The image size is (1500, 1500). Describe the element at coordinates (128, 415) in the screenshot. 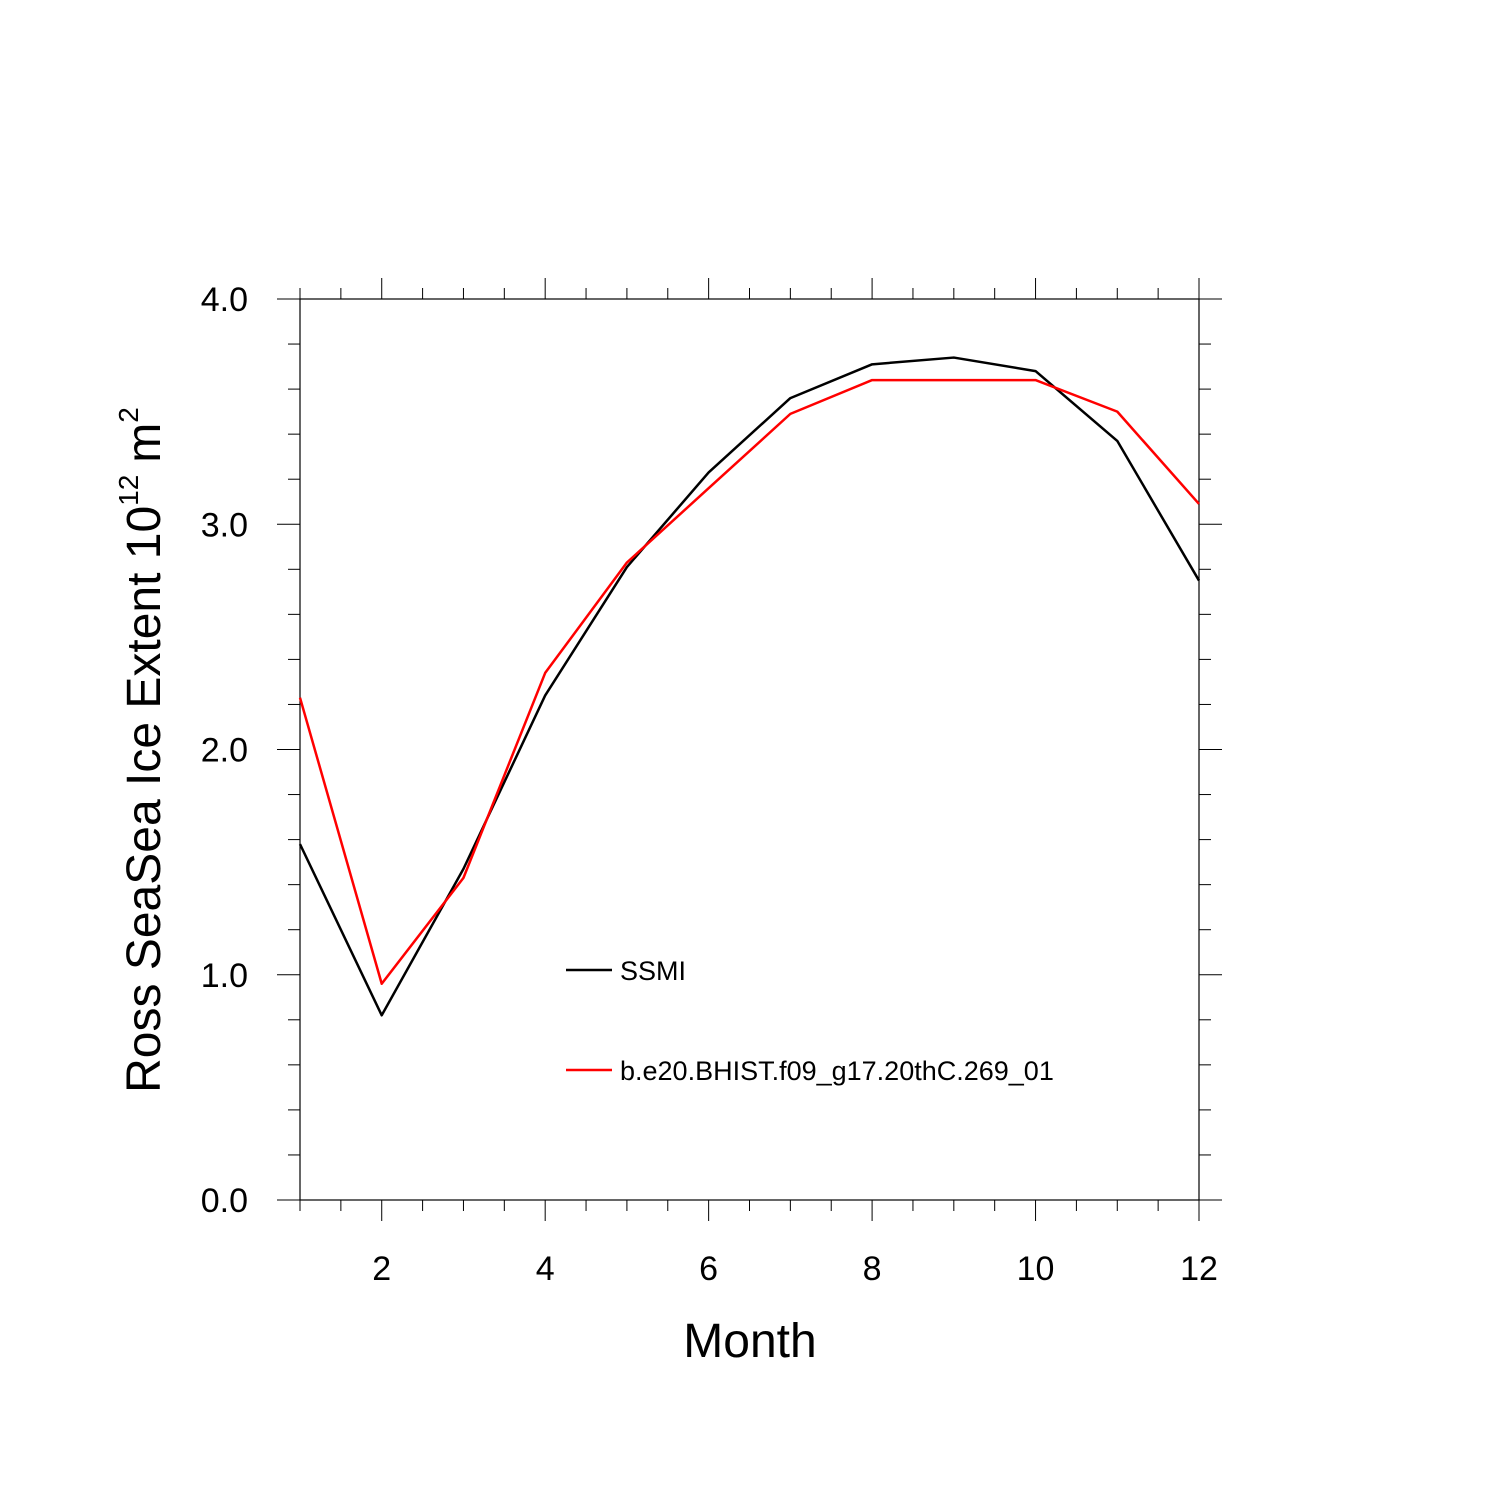

I see `y-label-unit-exp: 2` at that location.